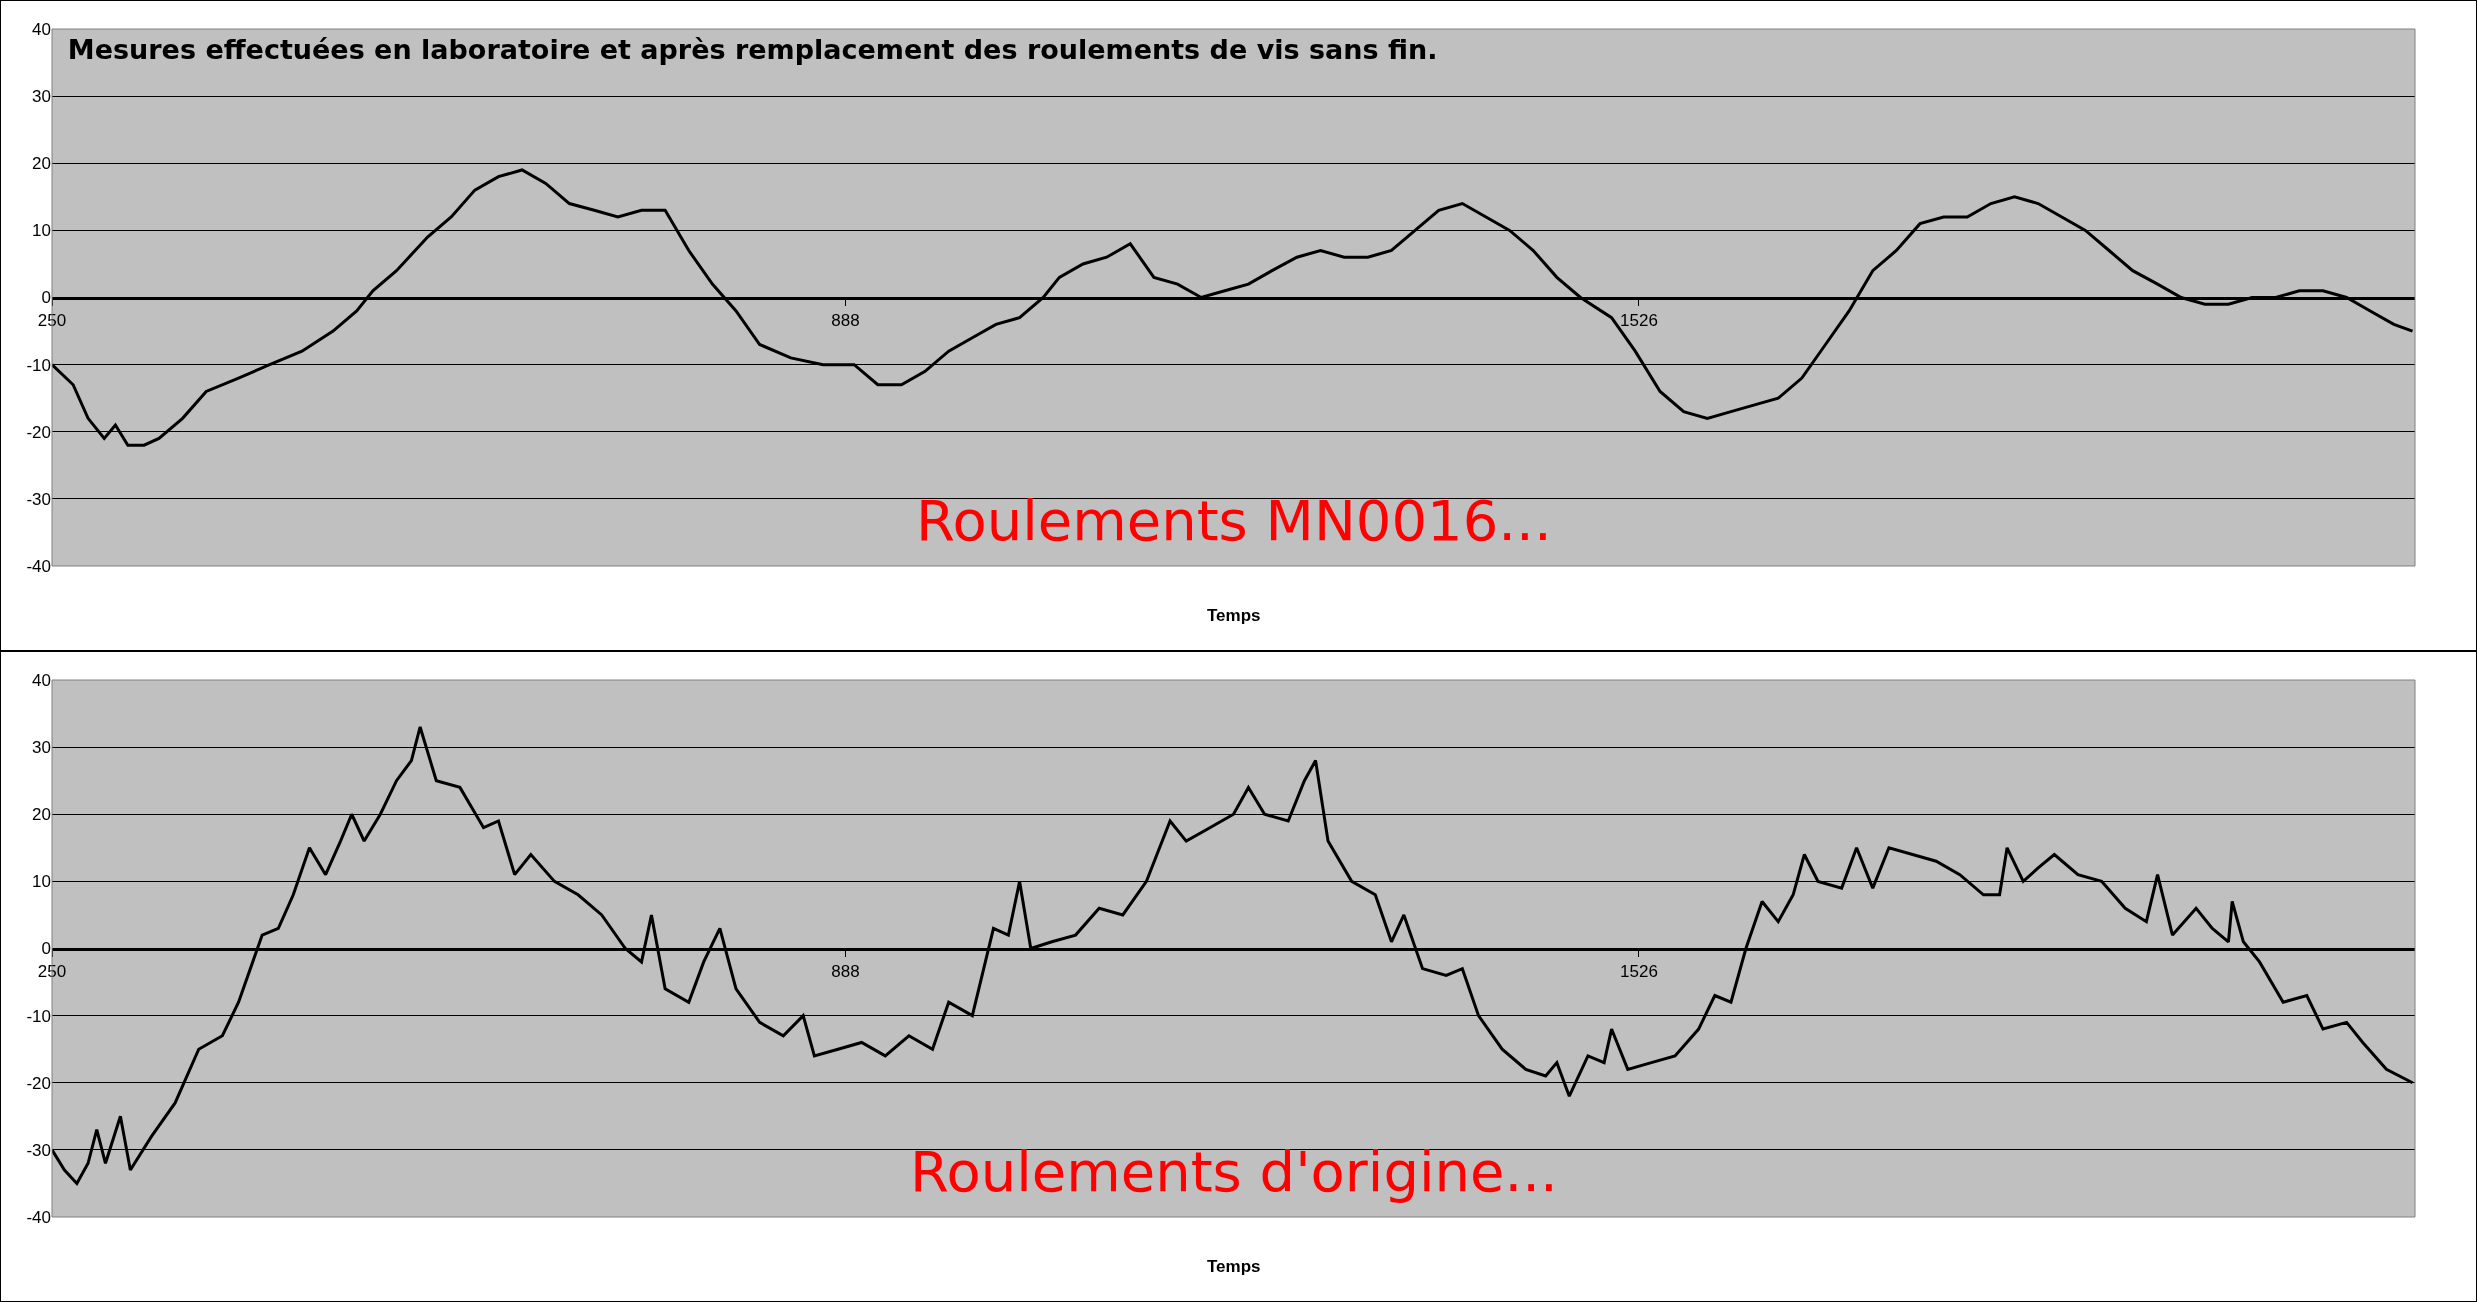 The width and height of the screenshot is (2477, 1302). What do you see at coordinates (752, 49) in the screenshot?
I see `chart-title: Mesures effectuées en laboratoire et après remplacement des roulements de vis sans fin.` at bounding box center [752, 49].